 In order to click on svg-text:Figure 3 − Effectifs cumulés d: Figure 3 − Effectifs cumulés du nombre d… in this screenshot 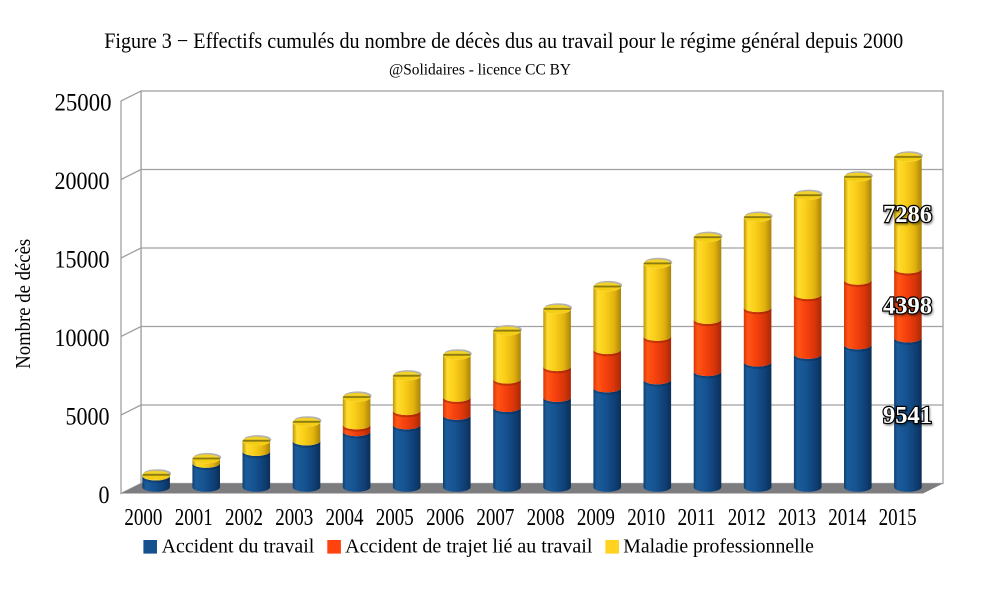, I will do `click(503, 40)`.